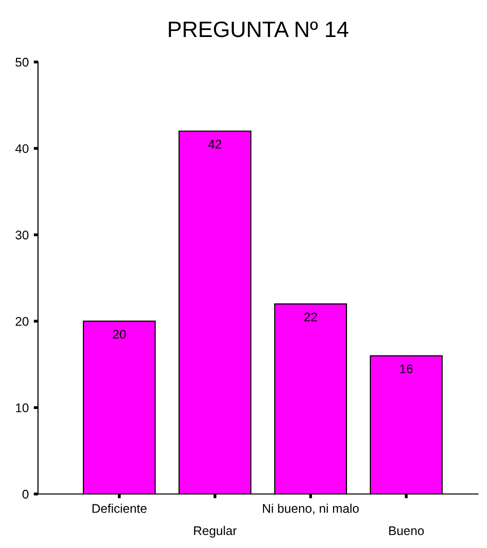  I want to click on y-tick-label: 20, so click(22, 321).